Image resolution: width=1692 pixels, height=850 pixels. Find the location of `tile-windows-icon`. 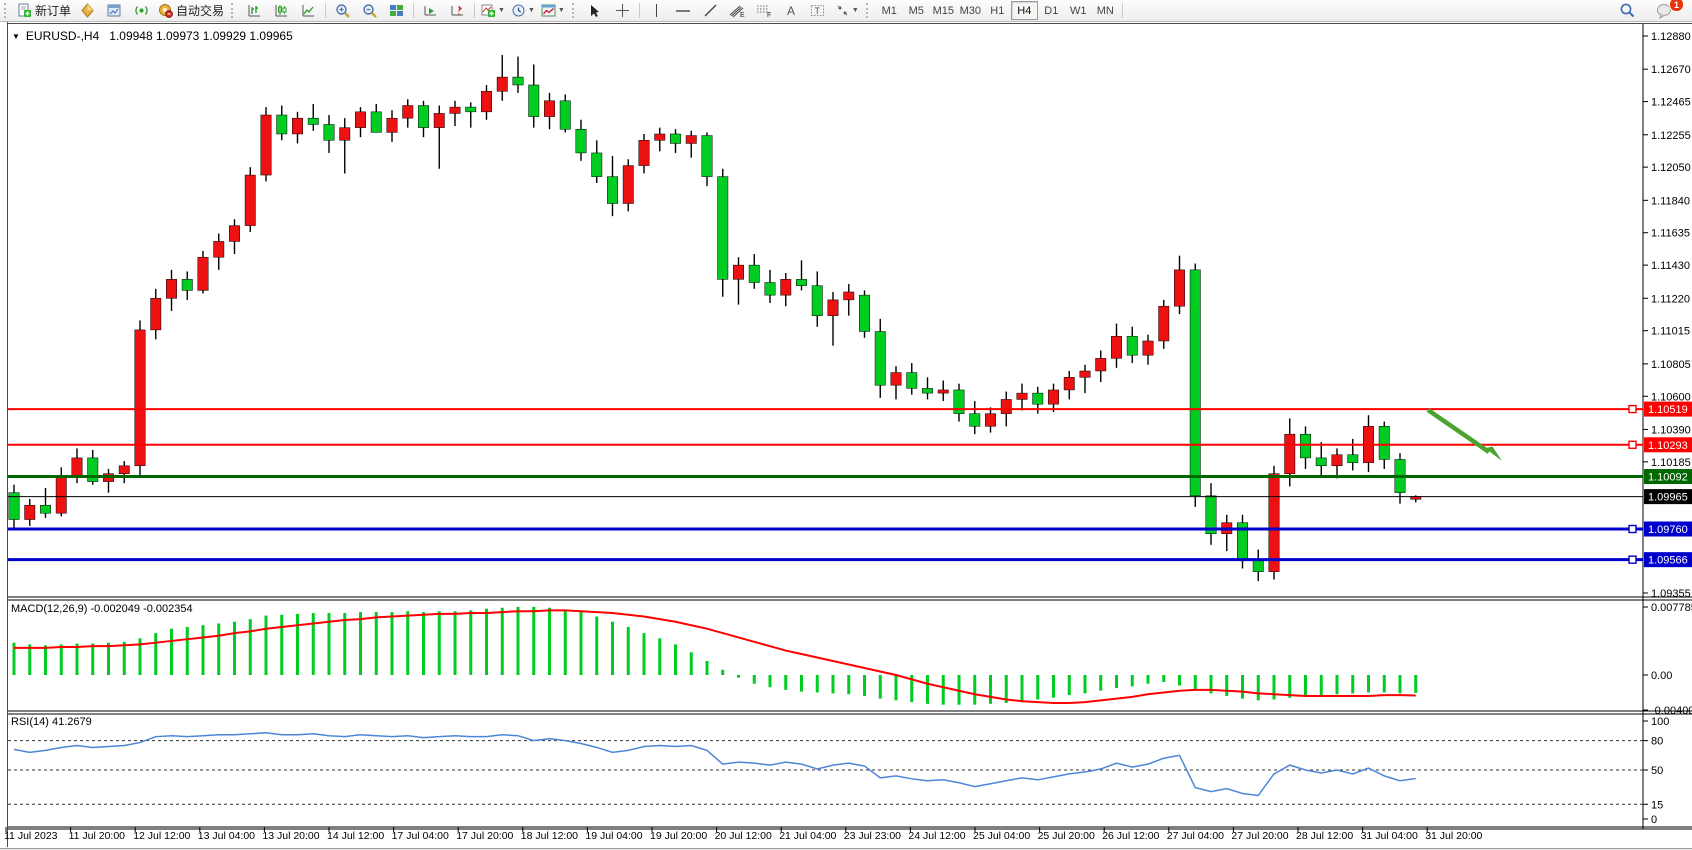

tile-windows-icon is located at coordinates (397, 10).